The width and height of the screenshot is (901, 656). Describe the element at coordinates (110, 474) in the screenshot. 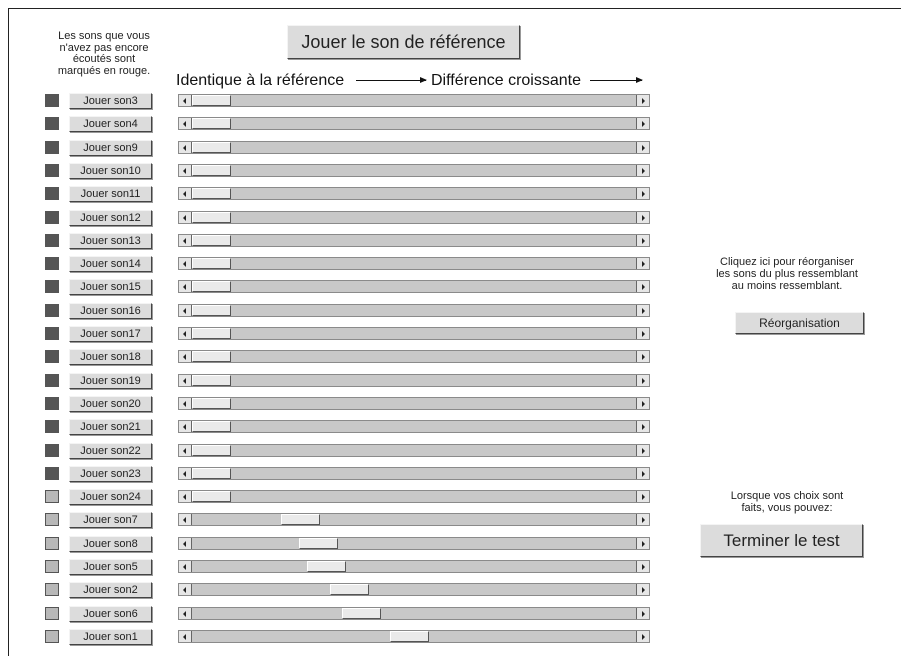

I see `play-sound-button: Jouer son23` at that location.